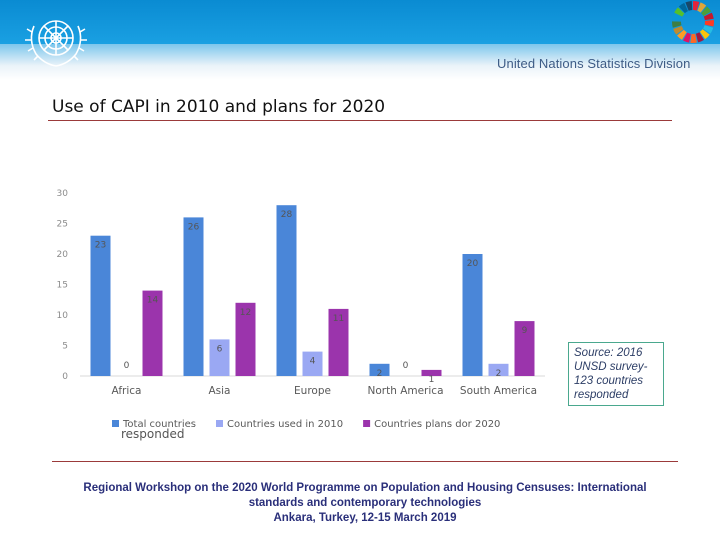 This screenshot has height=540, width=720. Describe the element at coordinates (65, 347) in the screenshot. I see `y-tick-label: 5` at that location.